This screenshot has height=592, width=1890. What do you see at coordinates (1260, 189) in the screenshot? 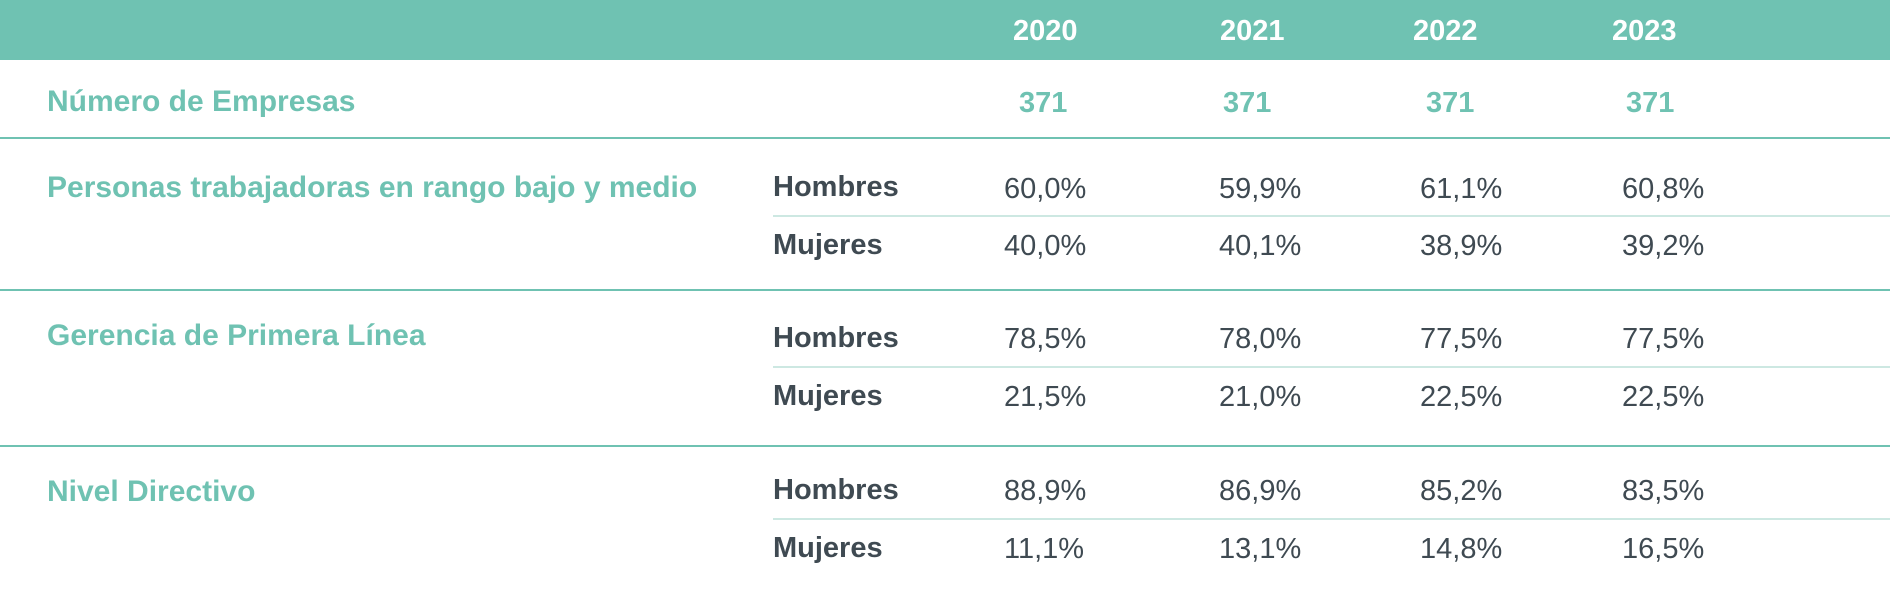
I see `percent-cell: 59,9%` at bounding box center [1260, 189].